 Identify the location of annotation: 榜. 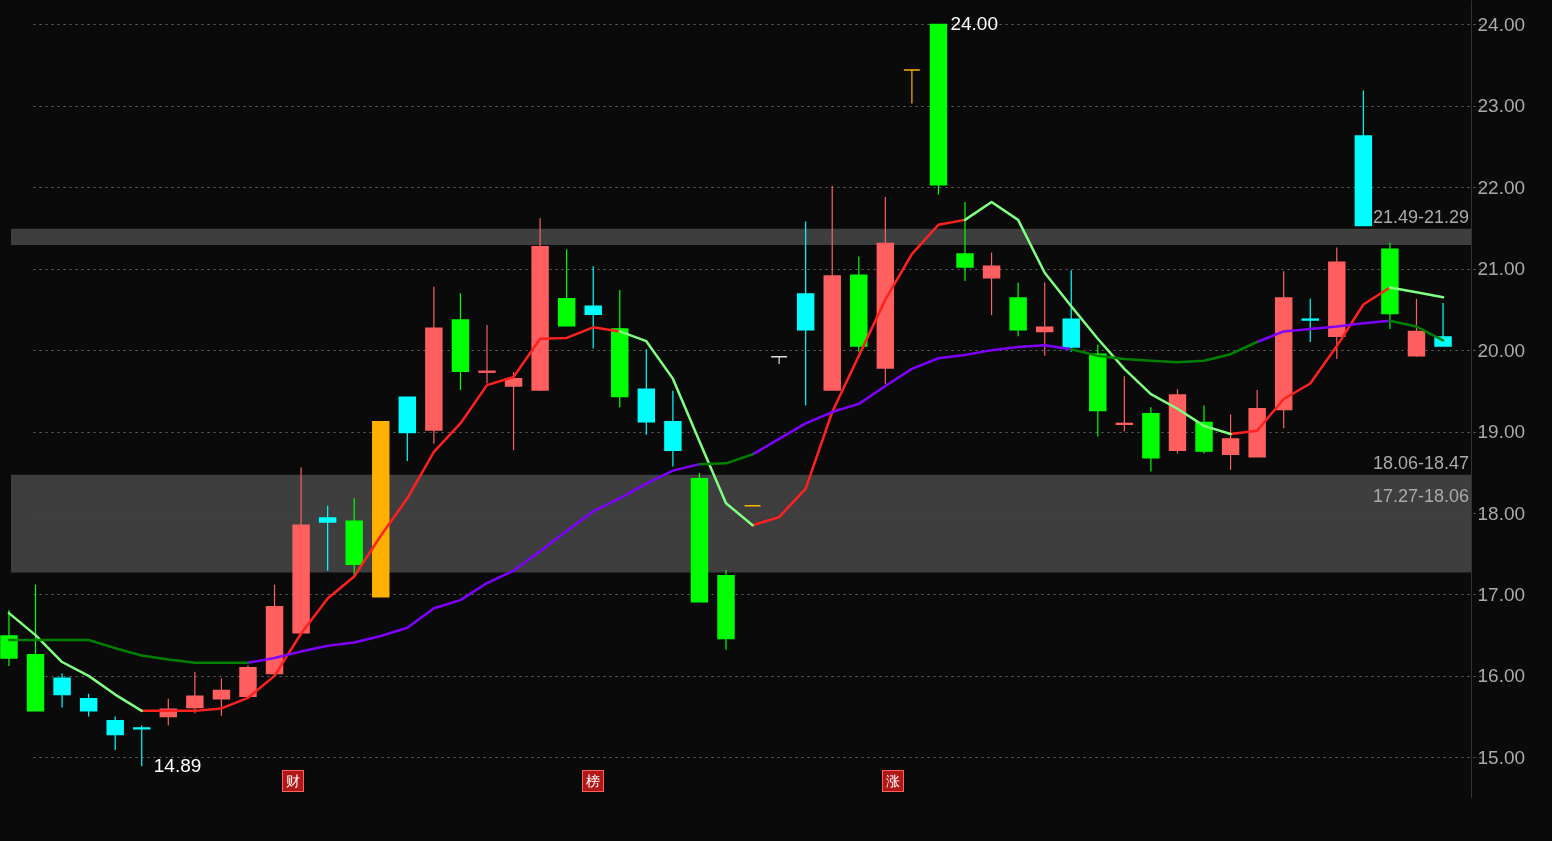
(593, 781).